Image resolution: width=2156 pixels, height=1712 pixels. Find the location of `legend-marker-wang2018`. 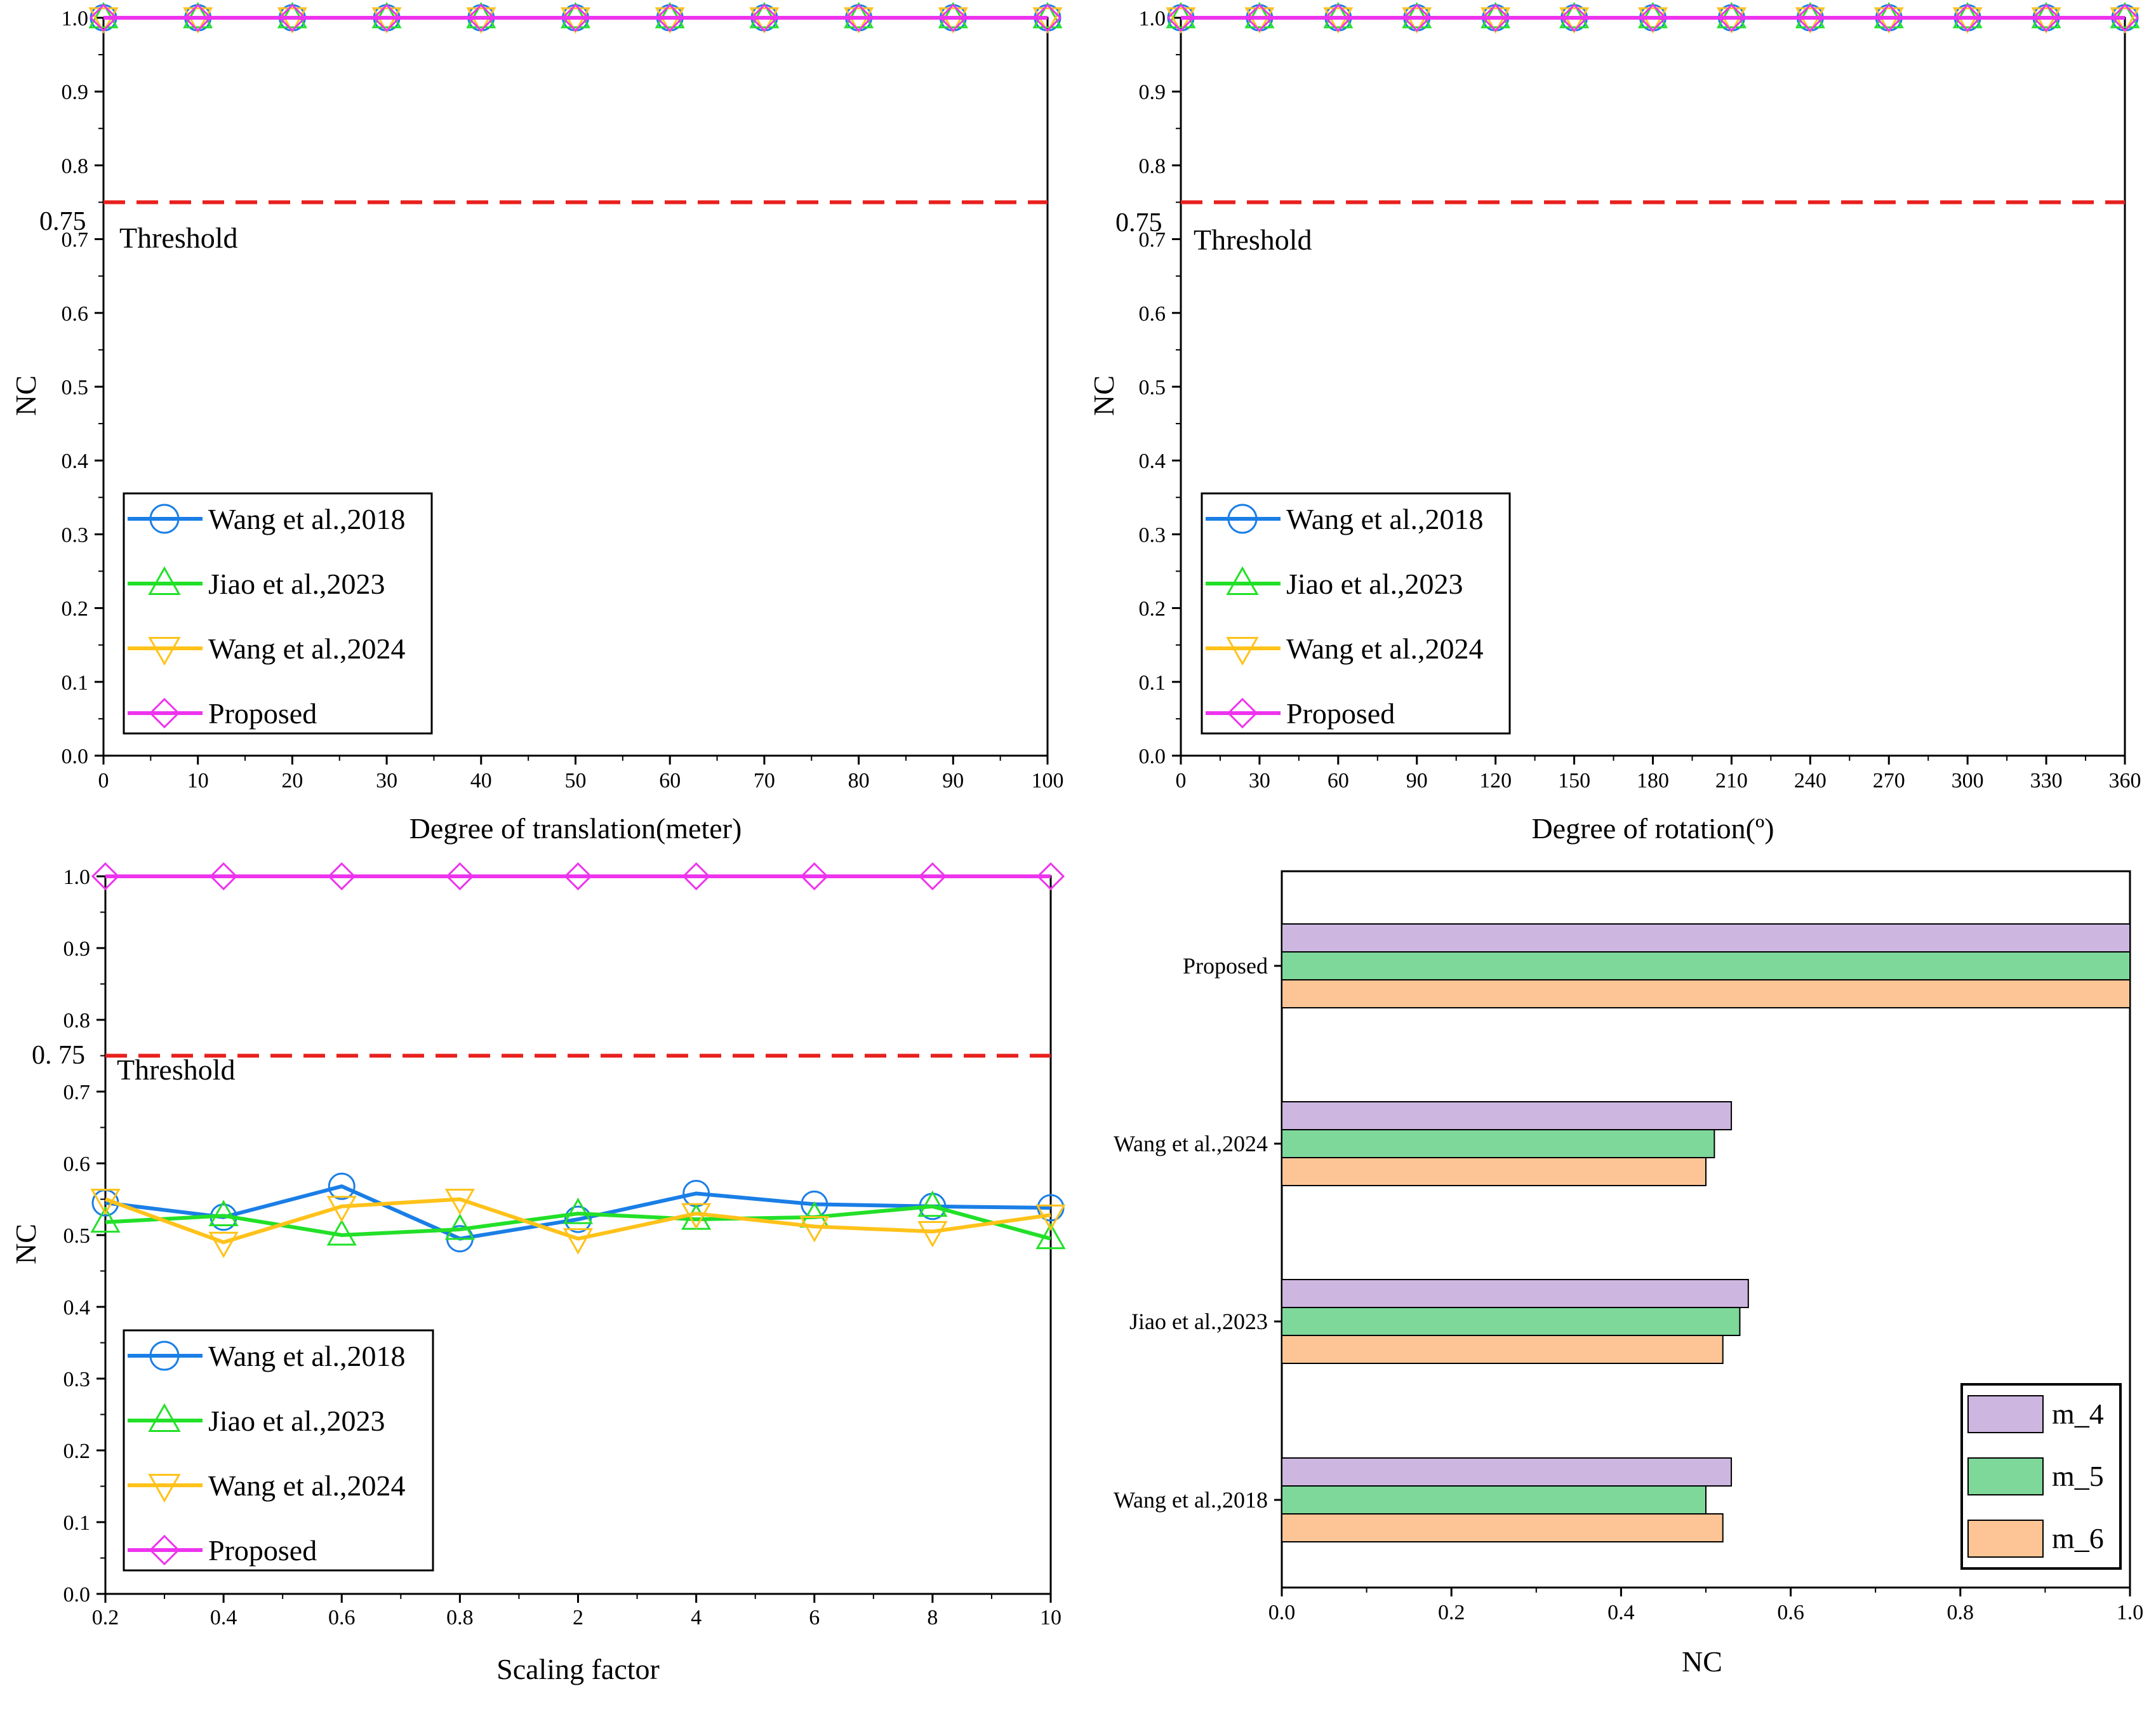

legend-marker-wang2018 is located at coordinates (164, 519).